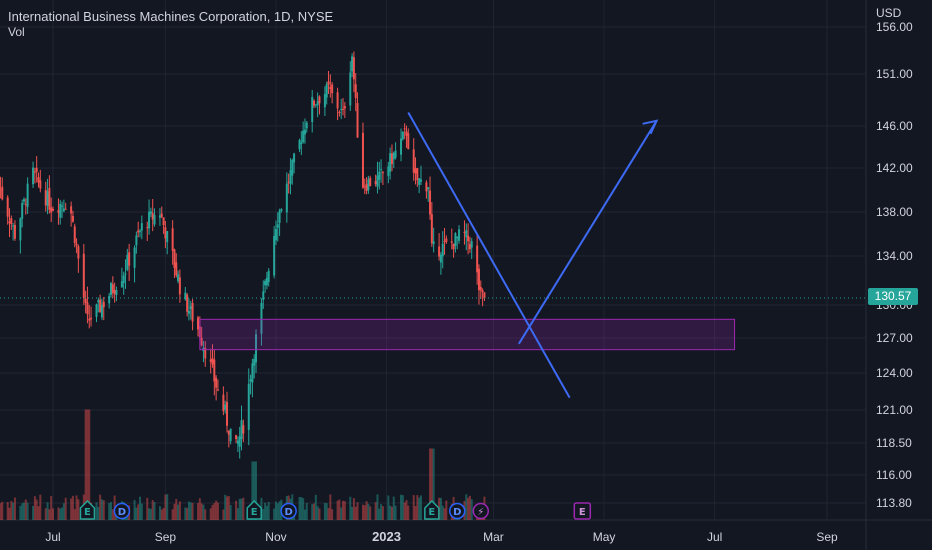  I want to click on event-marker-label: D, so click(288, 512).